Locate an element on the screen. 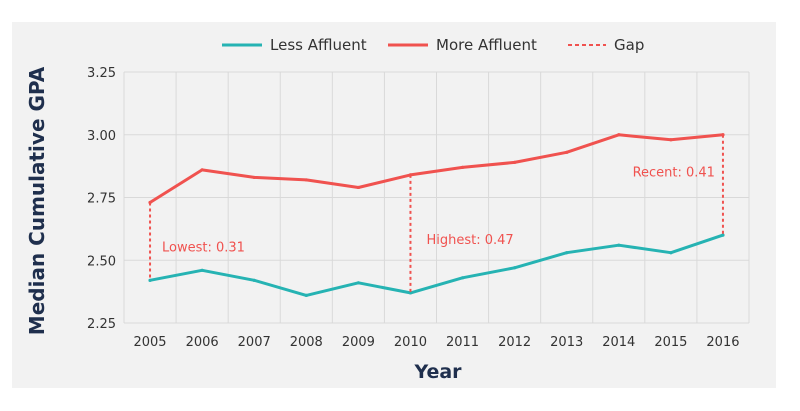 This screenshot has height=411, width=800. x-tick-label: 2015 is located at coordinates (670, 342).